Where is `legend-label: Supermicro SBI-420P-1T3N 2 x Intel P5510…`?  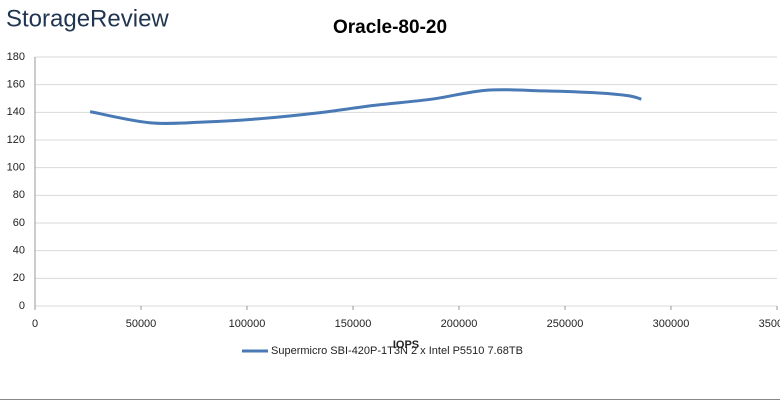 legend-label: Supermicro SBI-420P-1T3N 2 x Intel P5510… is located at coordinates (397, 351).